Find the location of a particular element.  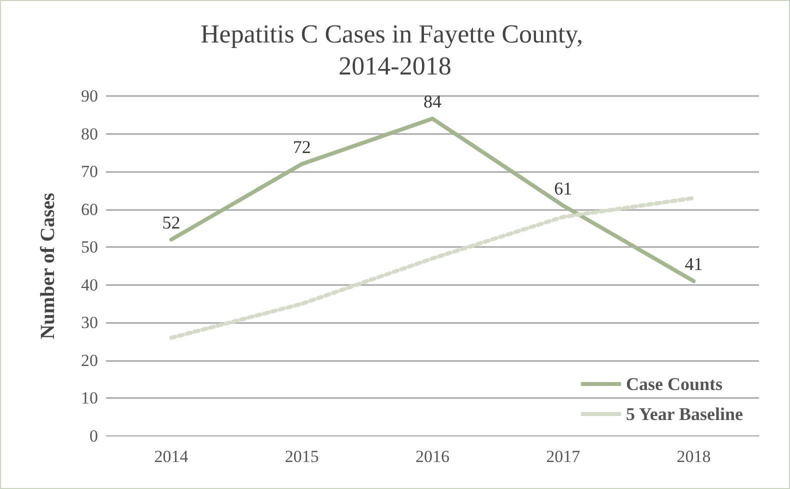

y-tick-label: 20 is located at coordinates (89, 360).